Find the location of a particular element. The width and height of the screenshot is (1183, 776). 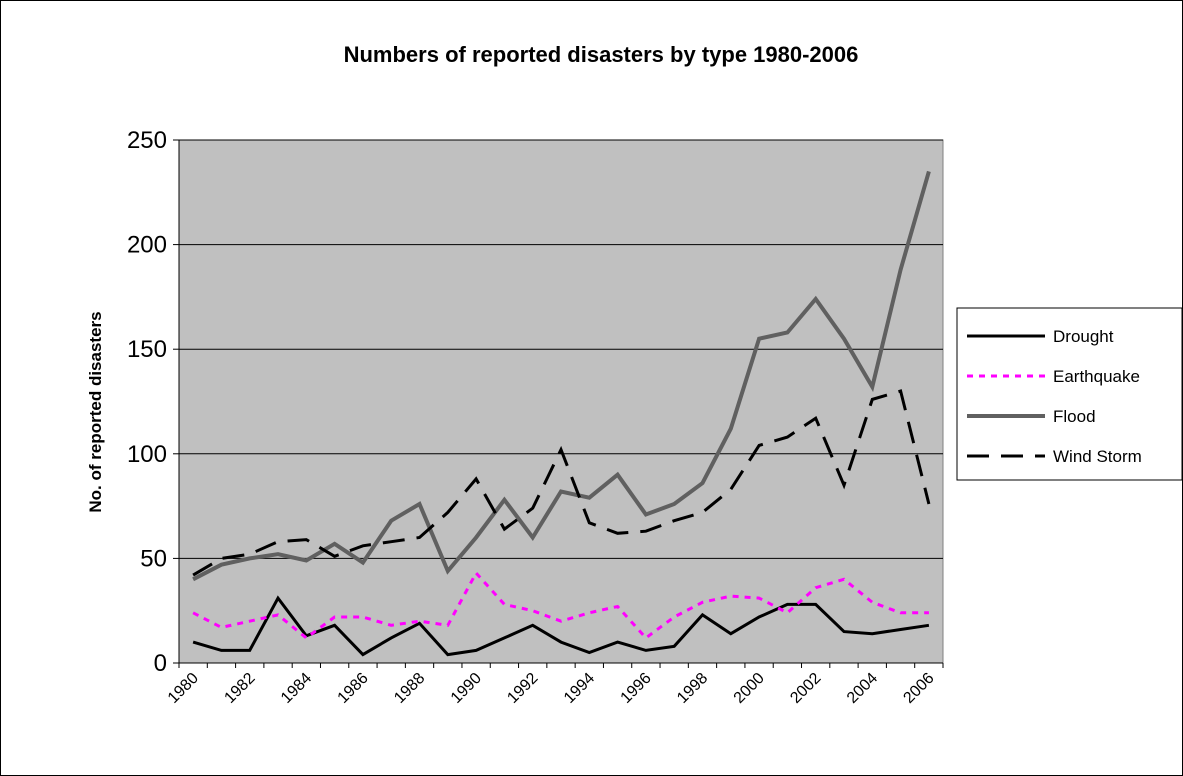

x-tick-label: 1982 is located at coordinates (239, 688).